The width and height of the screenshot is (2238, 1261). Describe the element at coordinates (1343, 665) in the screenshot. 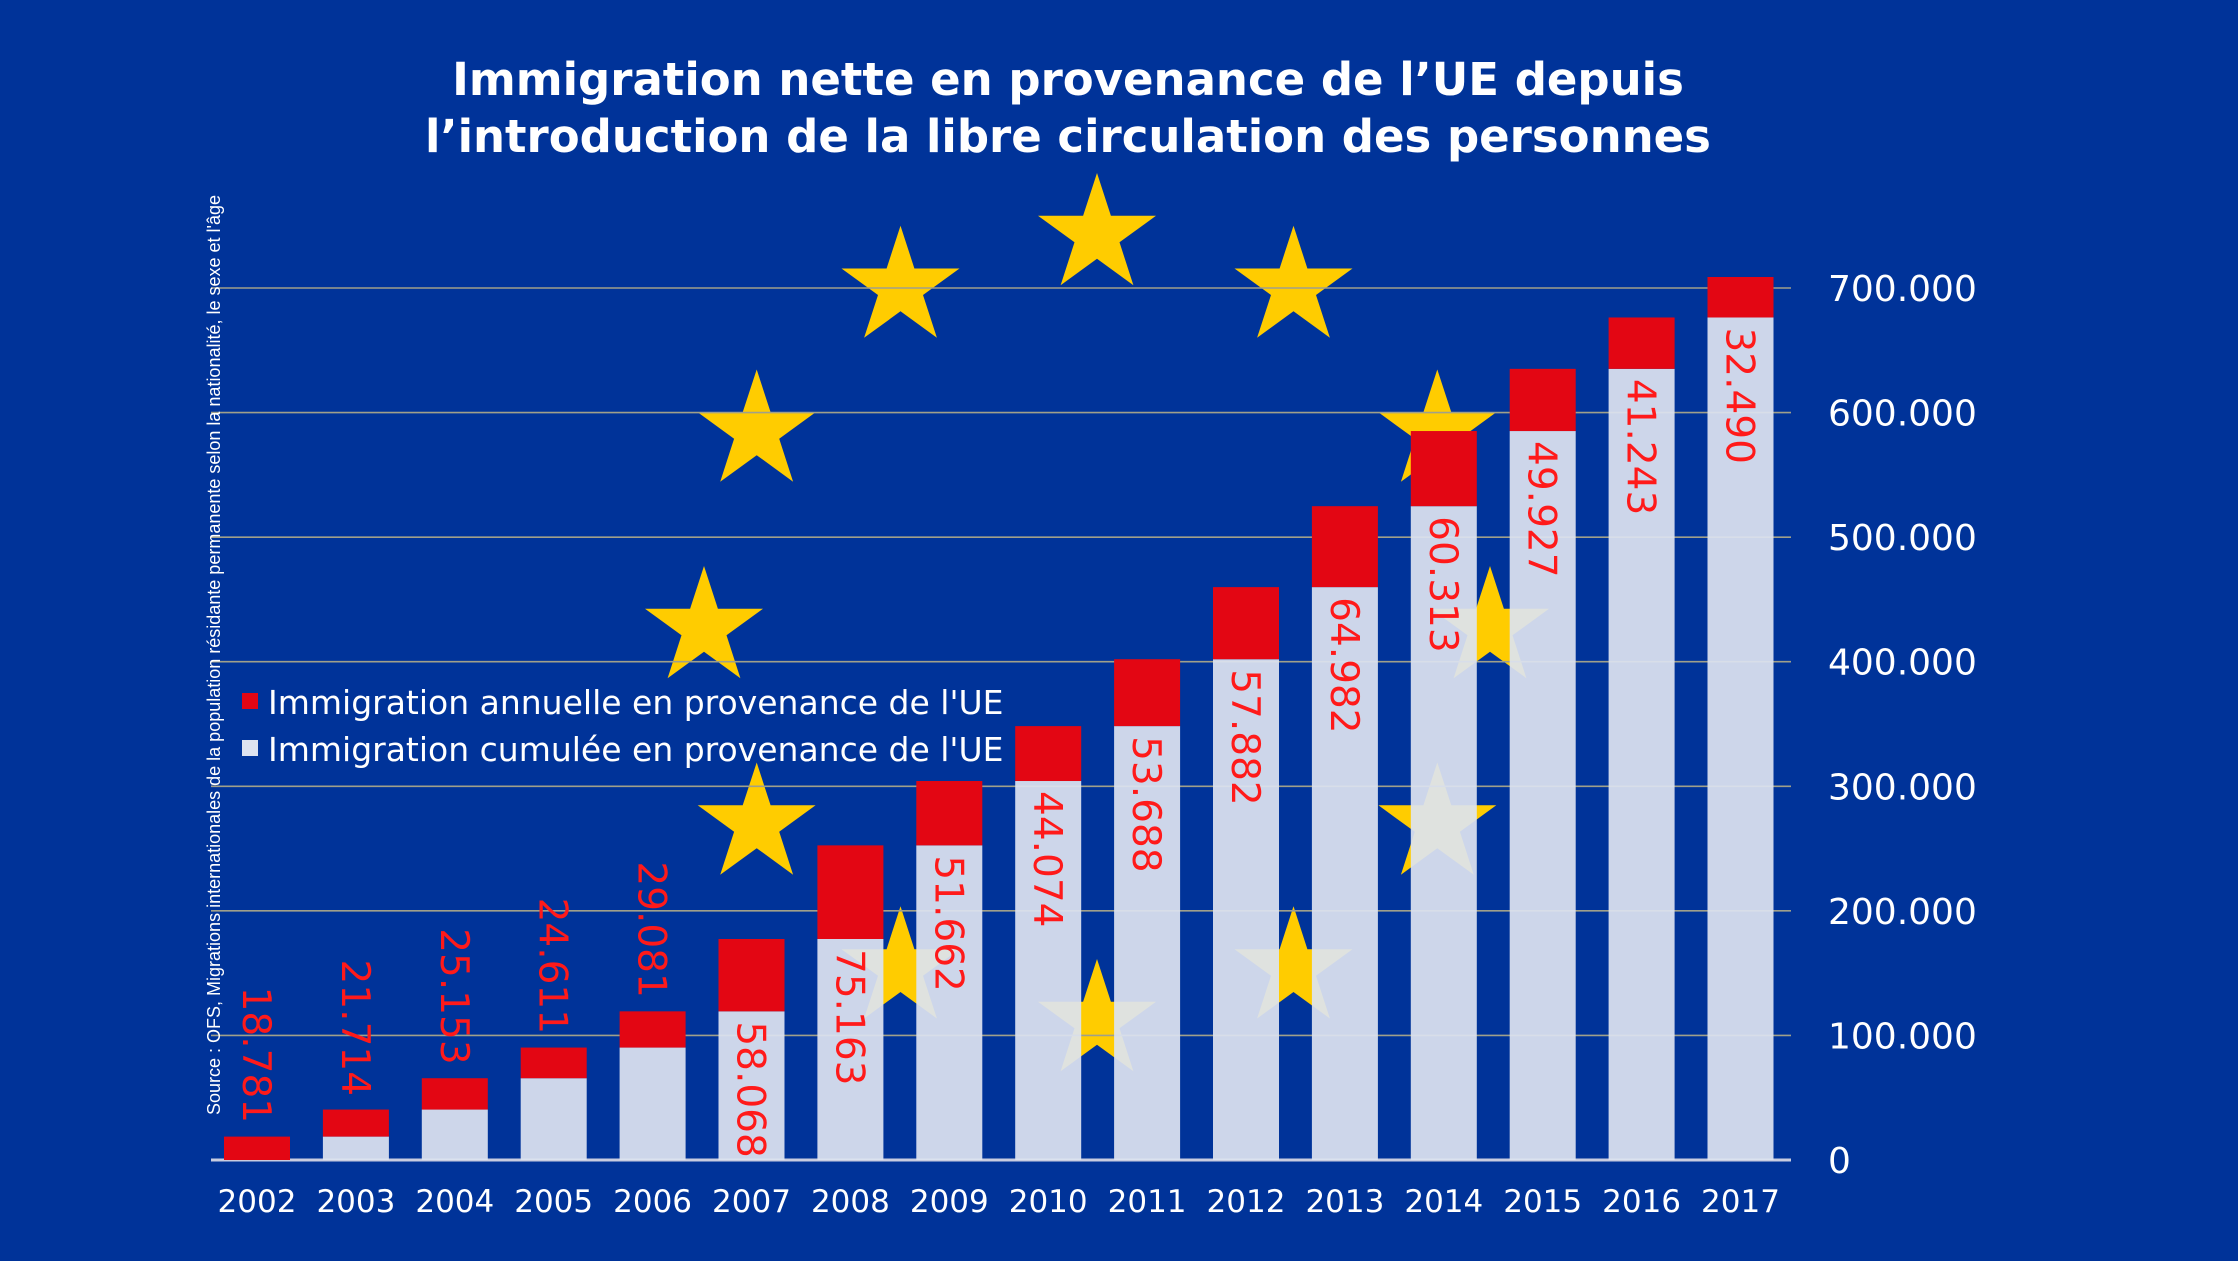

I see `data-label: 64.982` at that location.